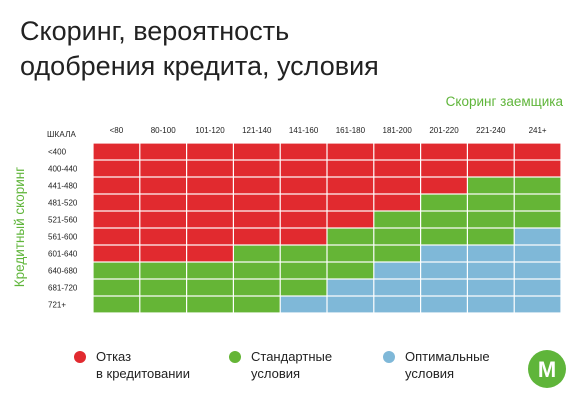 The image size is (585, 406). I want to click on x-tick-label: 241+, so click(538, 130).